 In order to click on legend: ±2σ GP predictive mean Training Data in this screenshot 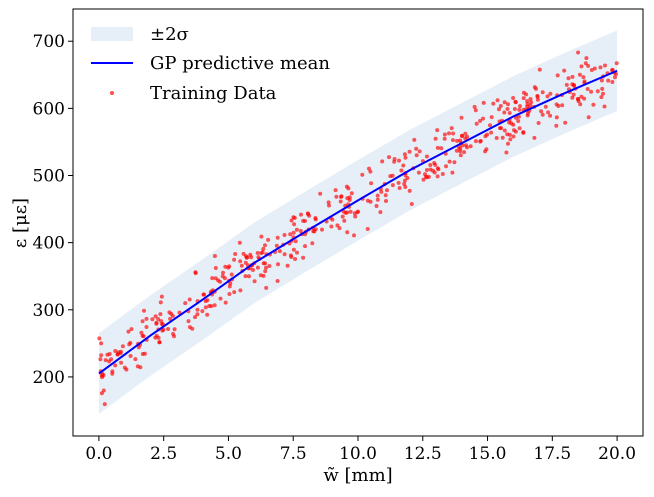, I will do `click(210, 64)`.